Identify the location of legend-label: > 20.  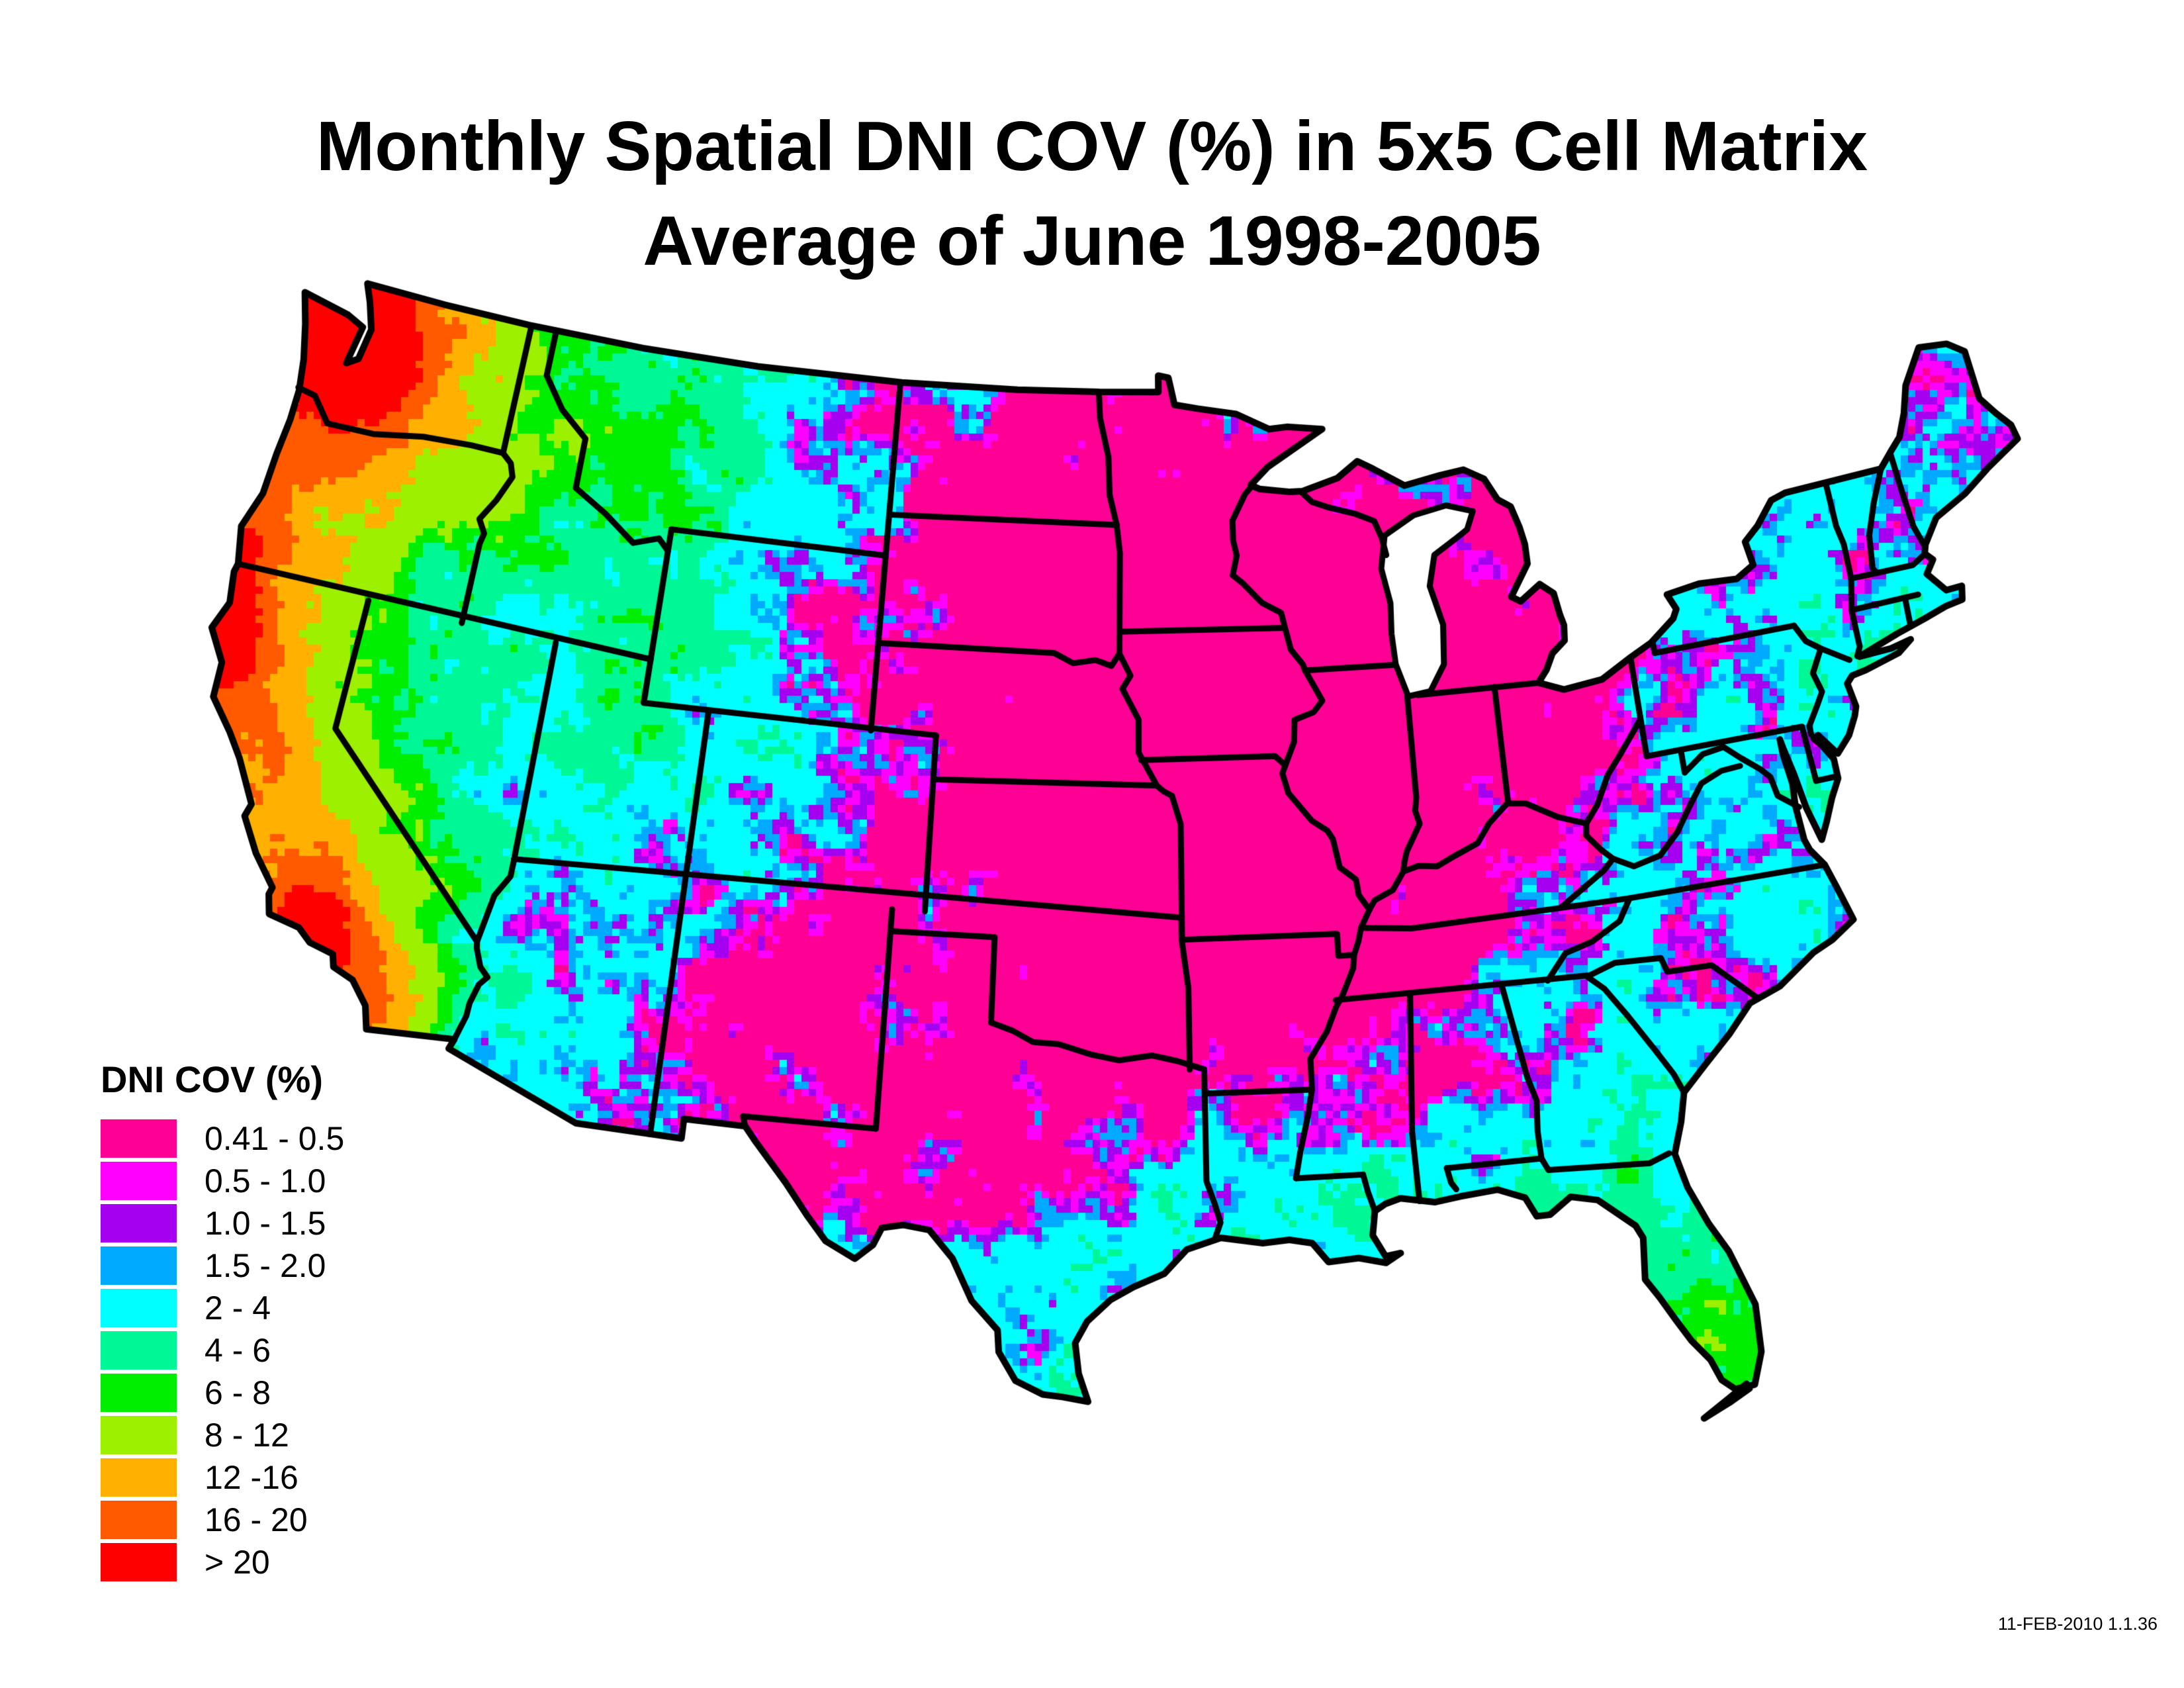
(237, 1562).